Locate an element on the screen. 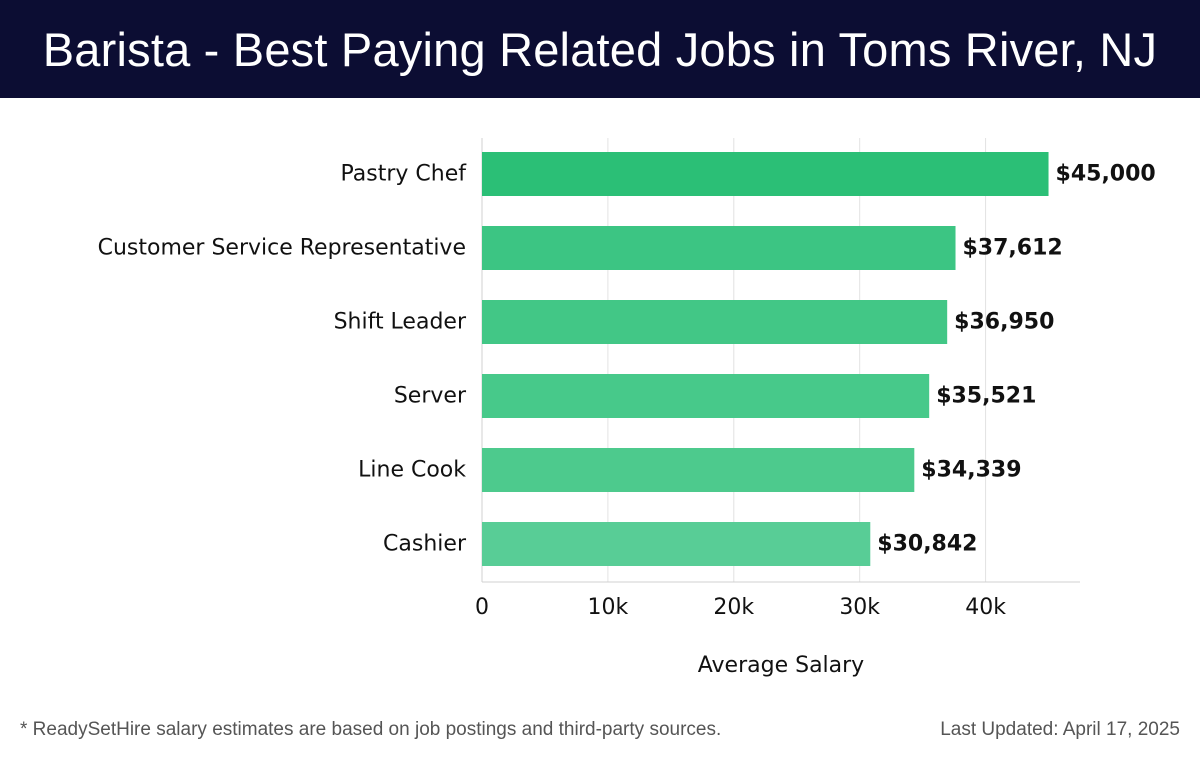 This screenshot has width=1200, height=758. data-label: $34,339 is located at coordinates (971, 470).